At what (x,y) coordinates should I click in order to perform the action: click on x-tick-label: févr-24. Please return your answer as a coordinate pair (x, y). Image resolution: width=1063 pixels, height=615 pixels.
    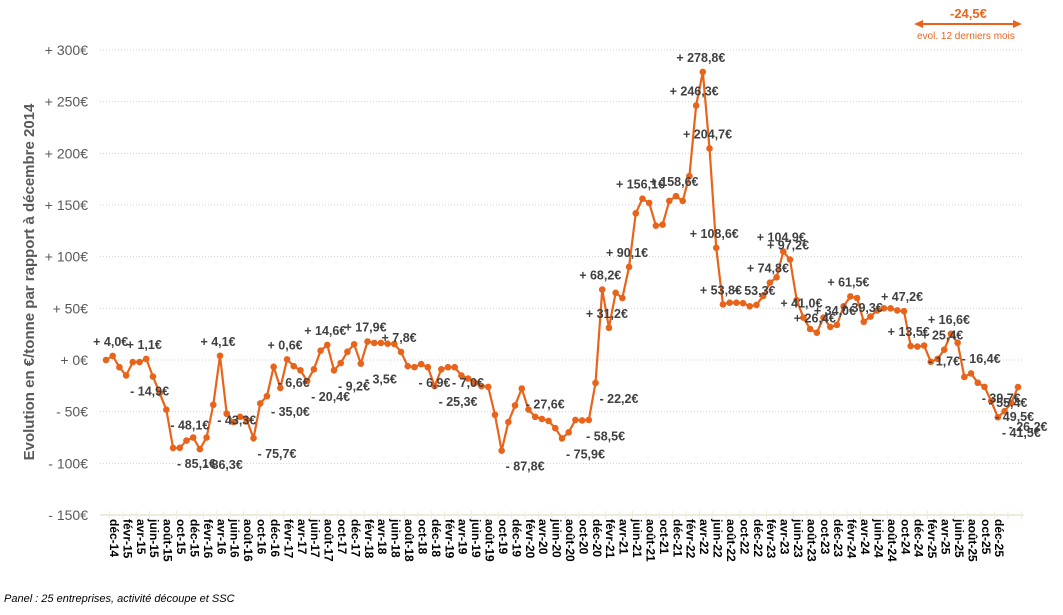
    Looking at the image, I should click on (852, 539).